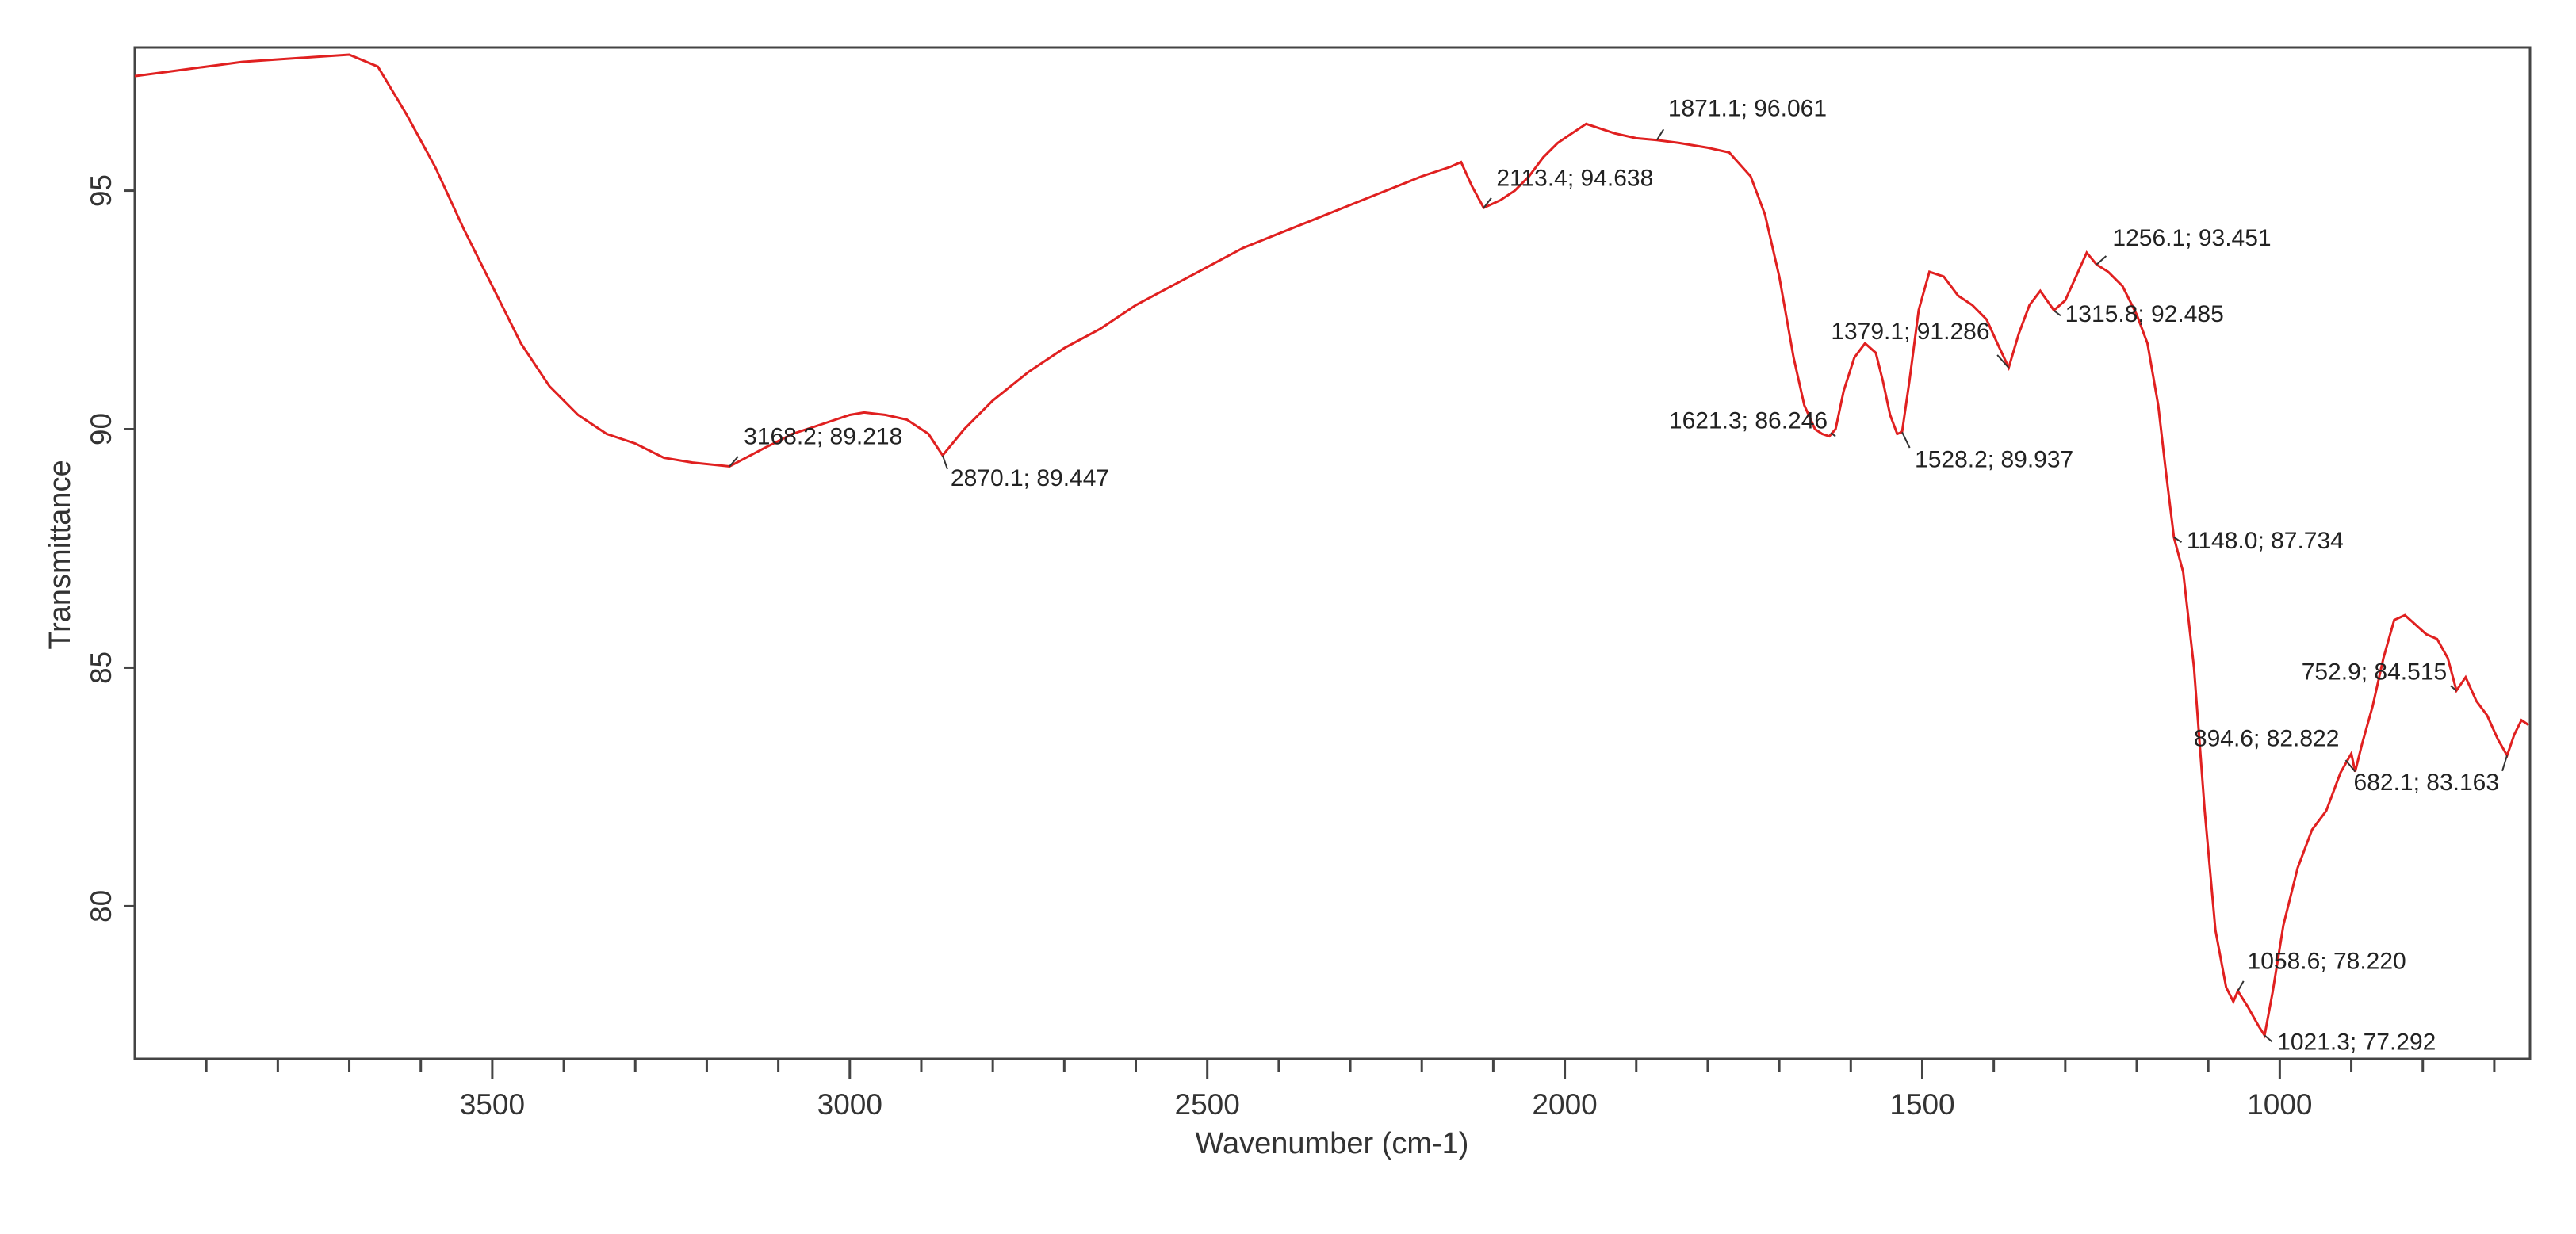  Describe the element at coordinates (110, 548) in the screenshot. I see `y-axis-ticks: 80 85 90 95` at that location.